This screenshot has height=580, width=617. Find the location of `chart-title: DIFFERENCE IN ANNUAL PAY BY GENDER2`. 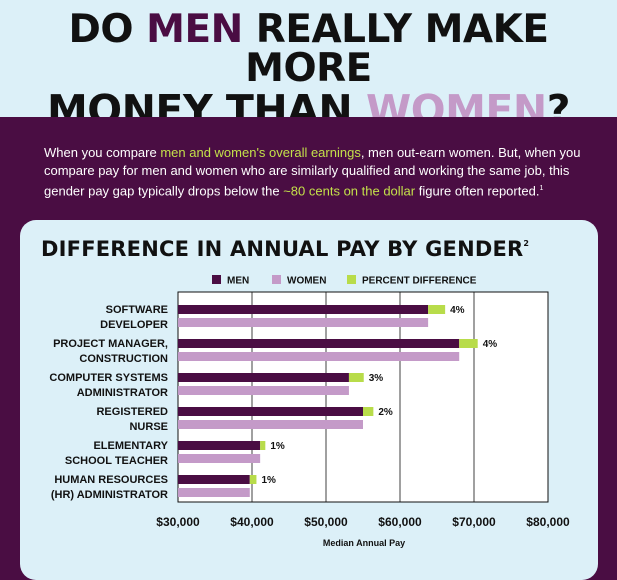

chart-title: DIFFERENCE IN ANNUAL PAY BY GENDER2 is located at coordinates (285, 249).